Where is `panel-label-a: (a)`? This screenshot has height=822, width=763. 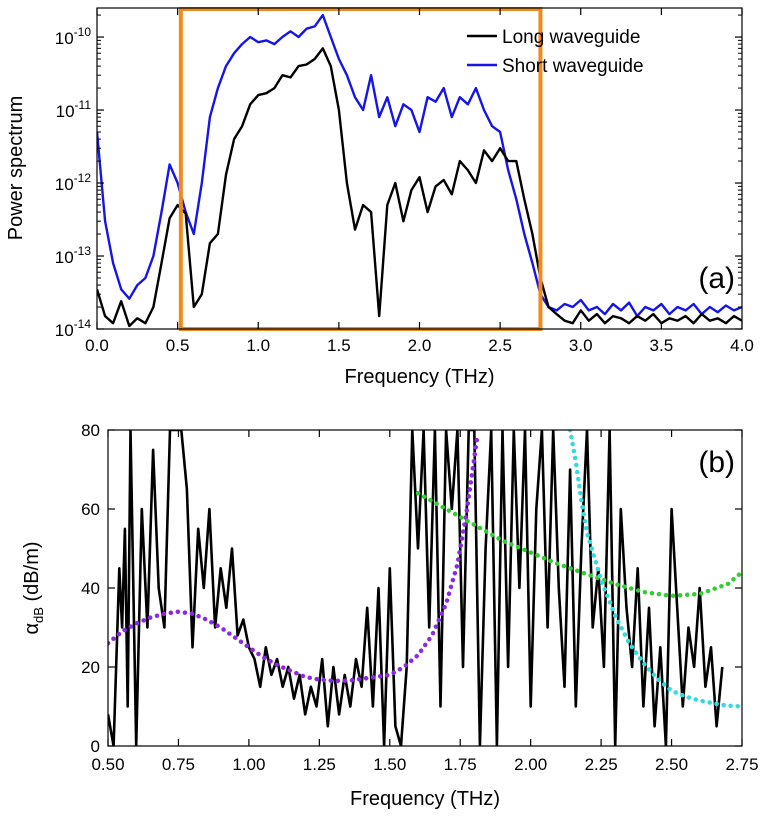
panel-label-a: (a) is located at coordinates (716, 278).